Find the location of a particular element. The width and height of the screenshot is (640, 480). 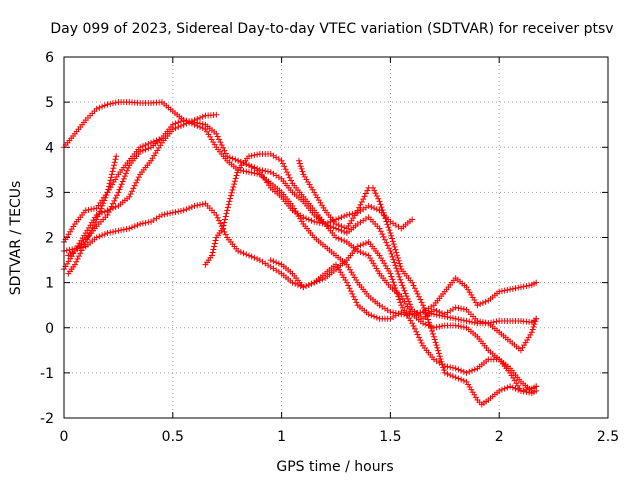

y-tick-label: 4 is located at coordinates (49, 148).